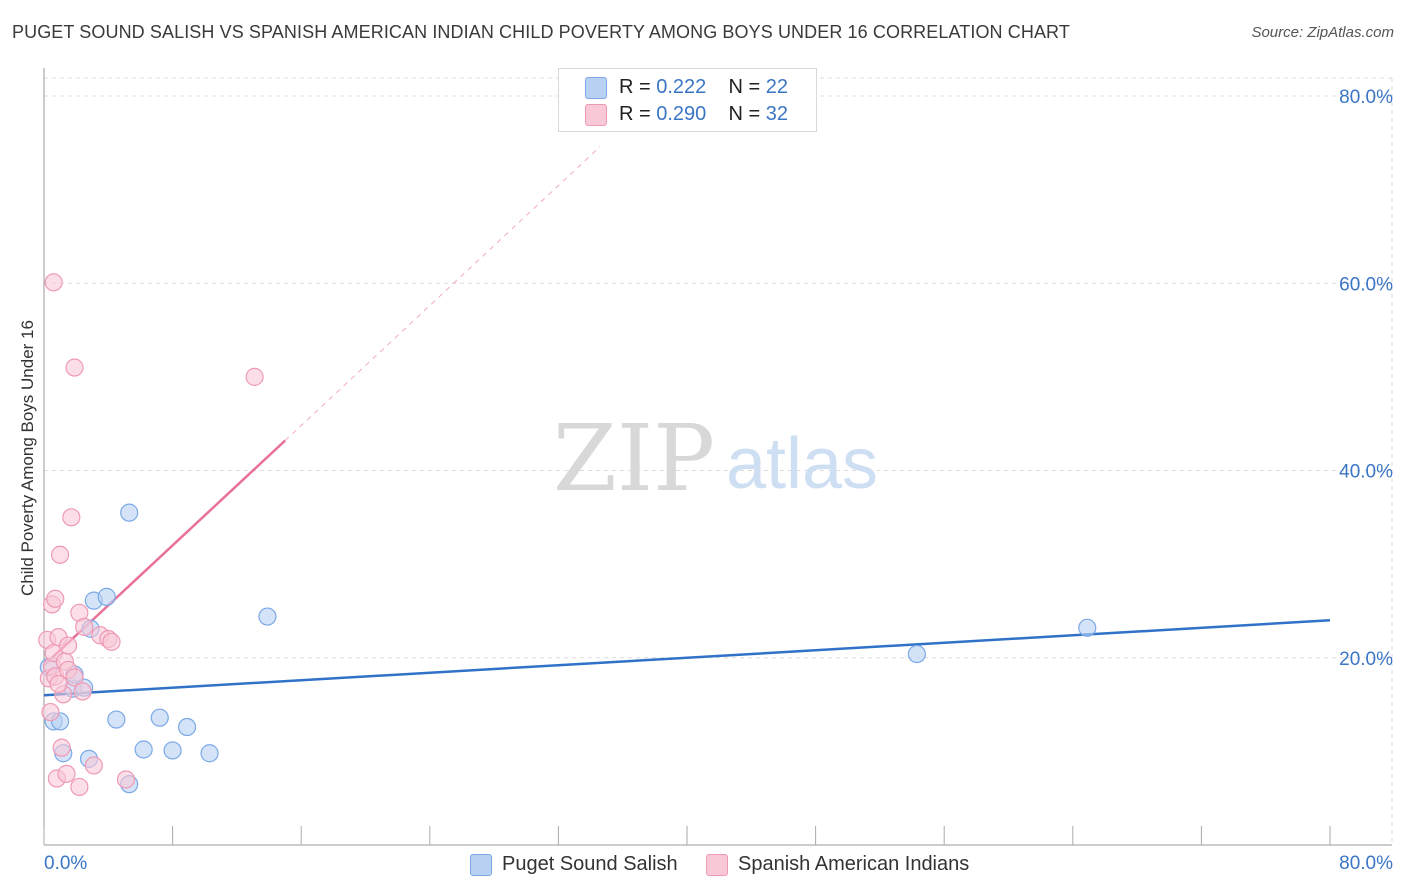  What do you see at coordinates (596, 88) in the screenshot?
I see `legend-swatch-puget` at bounding box center [596, 88].